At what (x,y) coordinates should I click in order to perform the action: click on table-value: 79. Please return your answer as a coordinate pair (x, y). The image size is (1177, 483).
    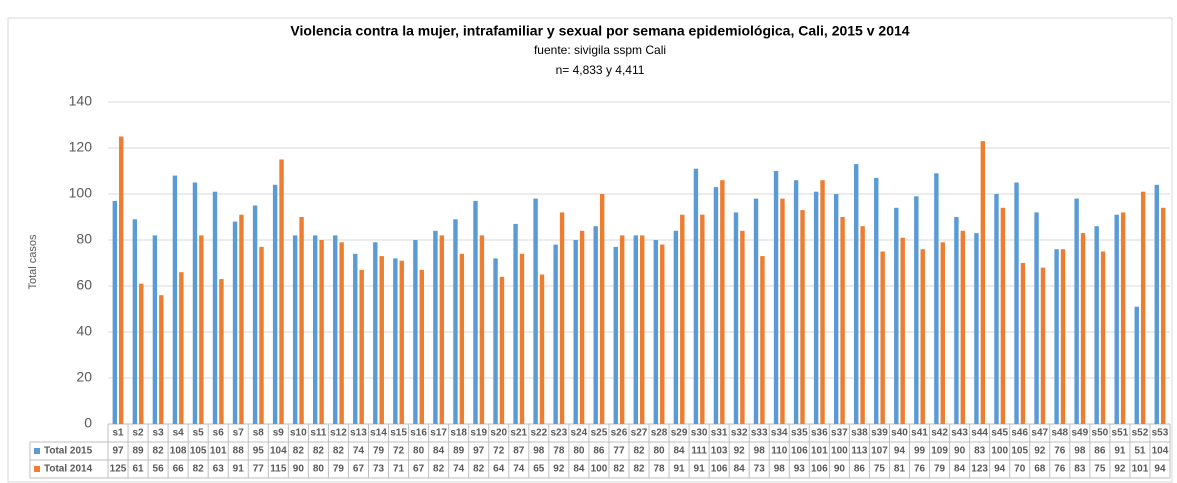
    Looking at the image, I should click on (379, 451).